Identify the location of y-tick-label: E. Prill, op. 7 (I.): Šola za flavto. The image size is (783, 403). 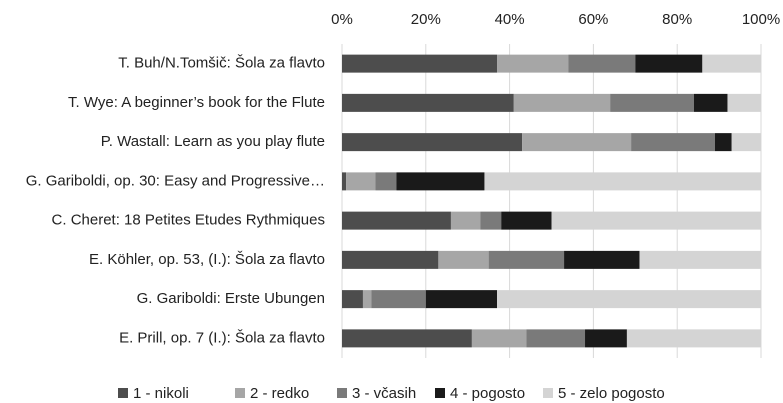
(222, 337).